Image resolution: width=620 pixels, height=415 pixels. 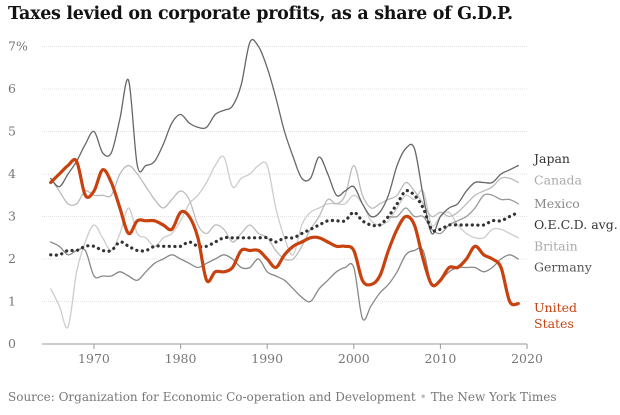 I want to click on x-tick-label: 2000, so click(x=354, y=358).